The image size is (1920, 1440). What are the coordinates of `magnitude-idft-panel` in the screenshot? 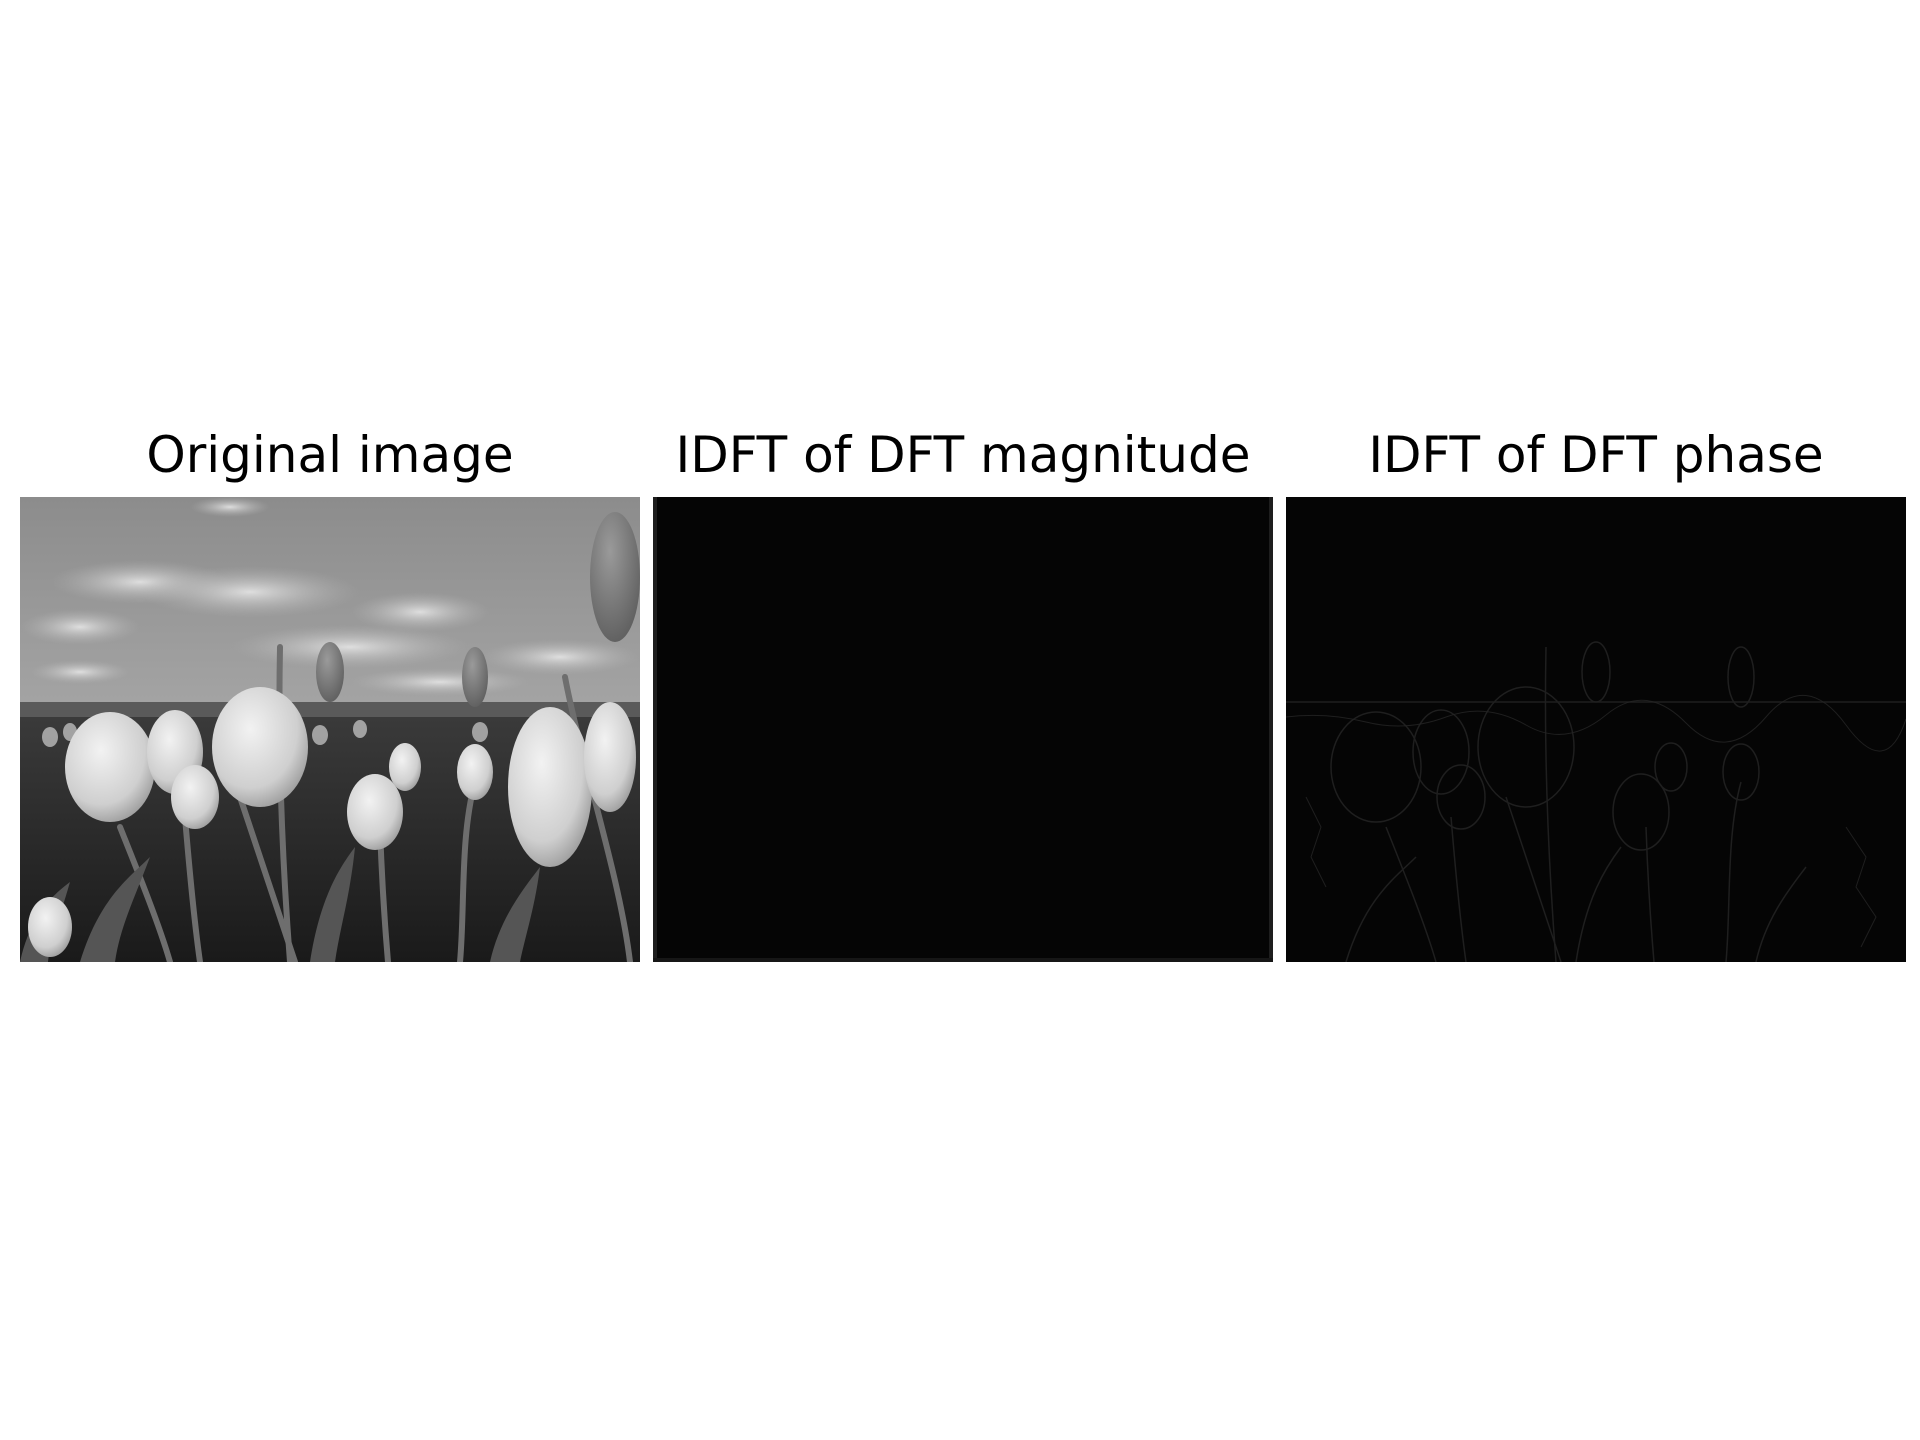 It's located at (963, 729).